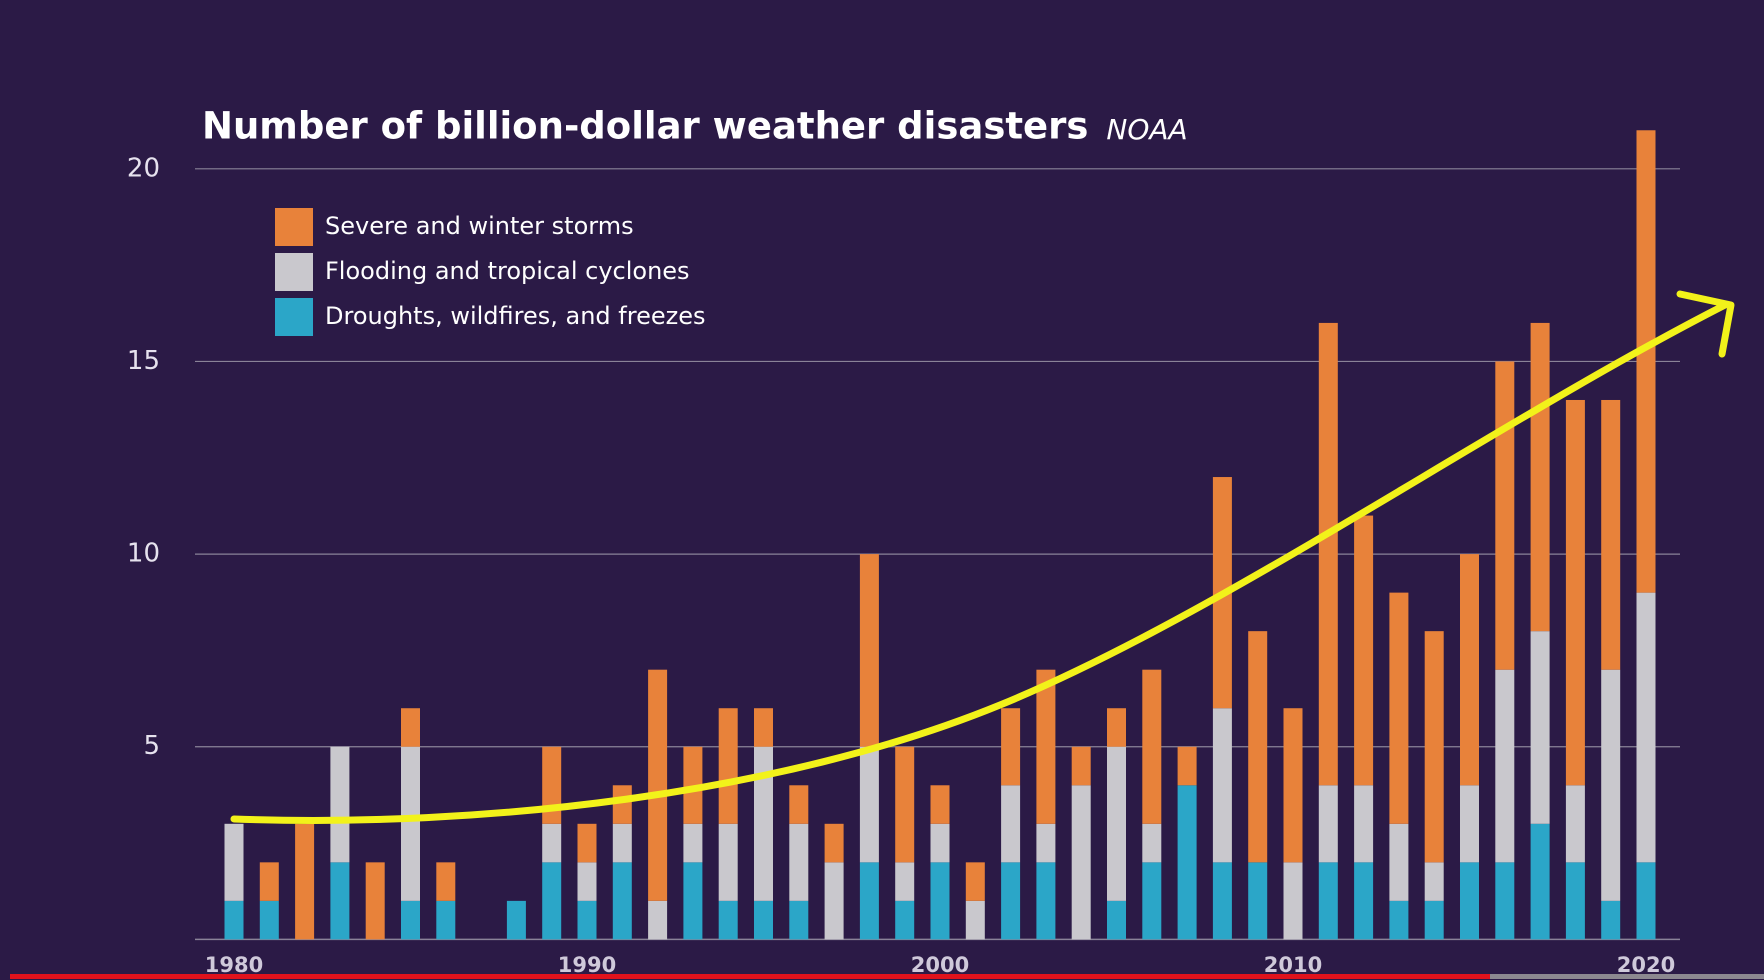 This screenshot has width=1764, height=980. Describe the element at coordinates (143, 168) in the screenshot. I see `y-tick-label: 20` at that location.